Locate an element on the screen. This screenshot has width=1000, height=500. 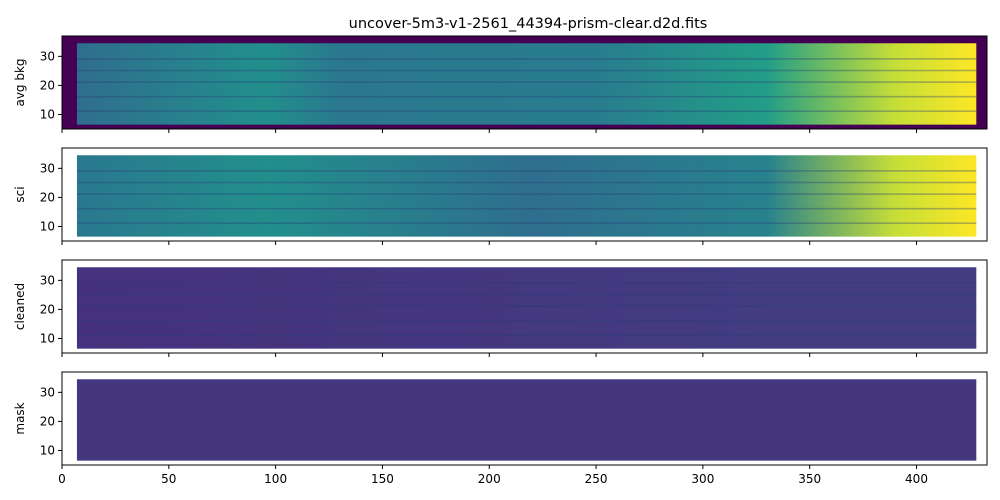
x-tick-label: 100 is located at coordinates (275, 479).